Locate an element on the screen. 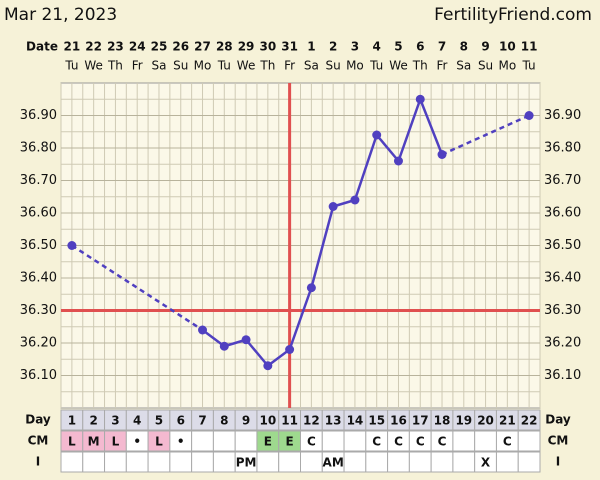 Image resolution: width=600 pixels, height=480 pixels. y-tick-label: 36.60 is located at coordinates (38, 213).